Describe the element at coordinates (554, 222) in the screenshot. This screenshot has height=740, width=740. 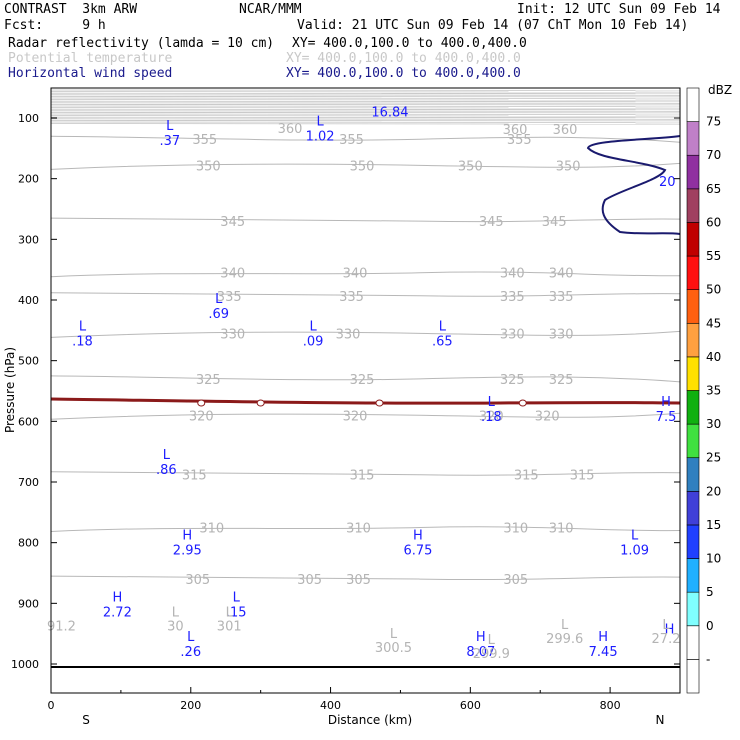
I see `theta-label-345: 345` at that location.